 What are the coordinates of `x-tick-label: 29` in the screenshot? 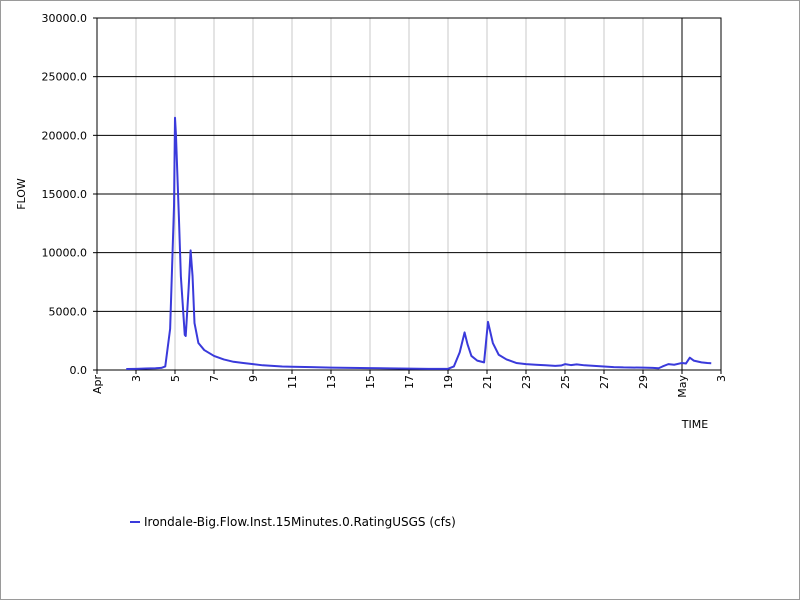 It's located at (643, 382).